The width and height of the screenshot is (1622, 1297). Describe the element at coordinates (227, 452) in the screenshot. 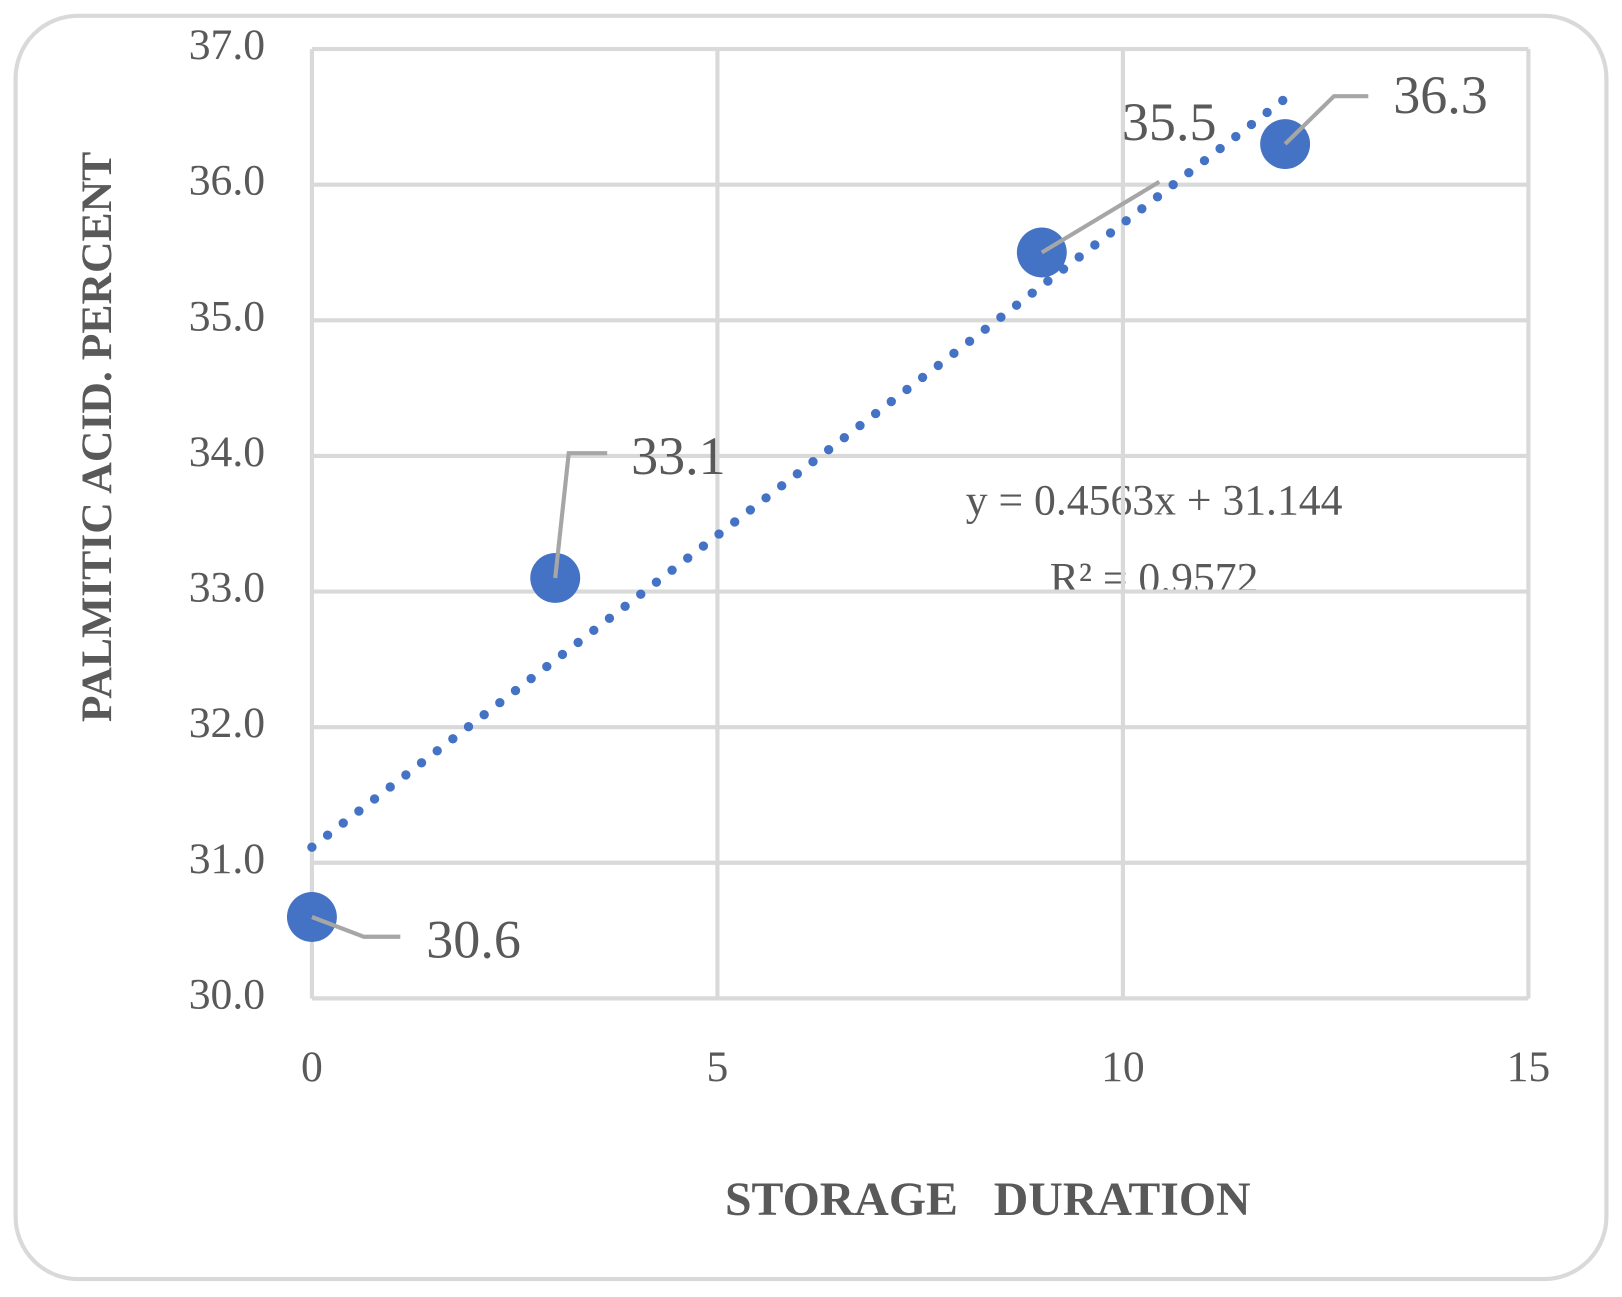

I see `y-tick-label: 34.0` at that location.